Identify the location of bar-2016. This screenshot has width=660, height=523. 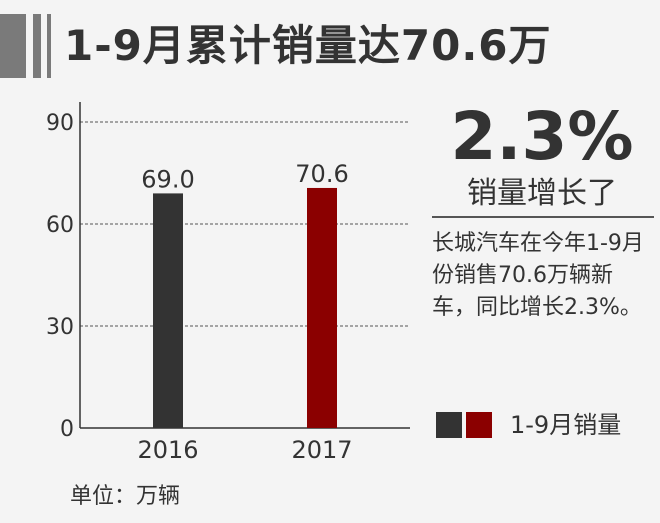
(168, 310).